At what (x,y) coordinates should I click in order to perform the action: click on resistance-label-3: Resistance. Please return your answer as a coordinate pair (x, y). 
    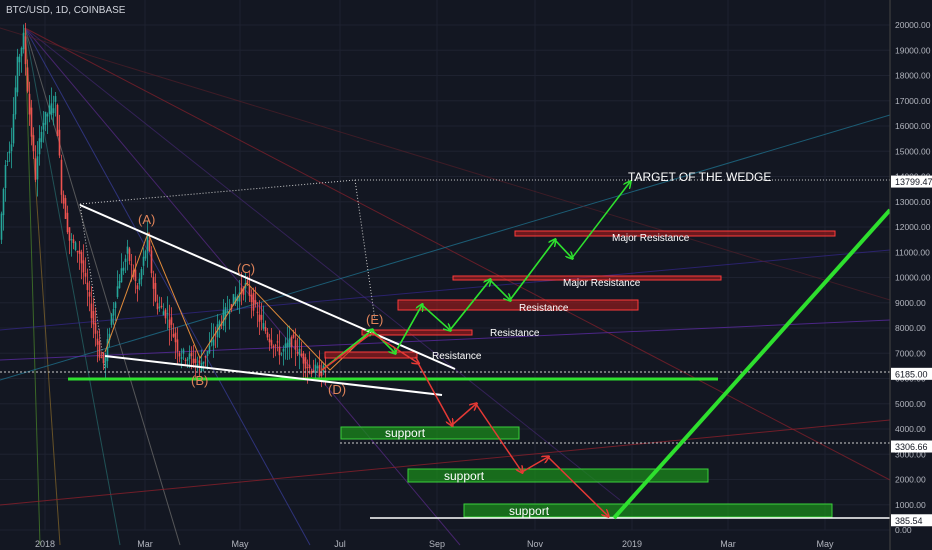
    Looking at the image, I should click on (457, 356).